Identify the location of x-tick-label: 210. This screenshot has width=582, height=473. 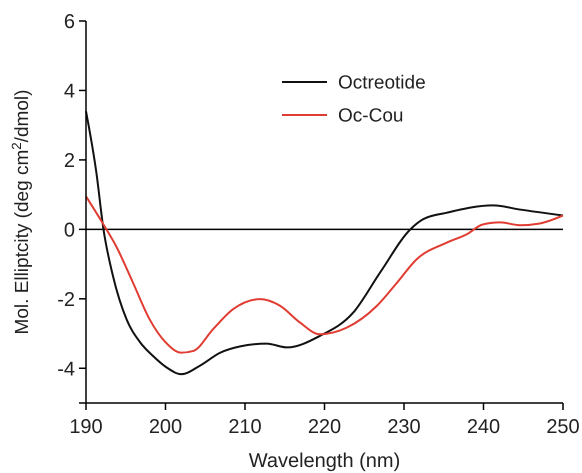
(245, 427).